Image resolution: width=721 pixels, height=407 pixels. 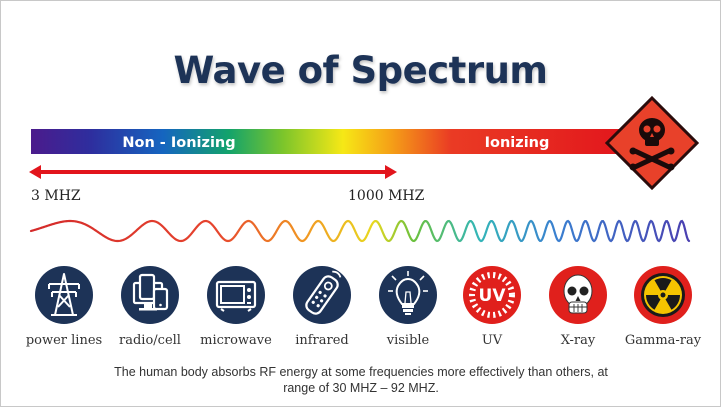 I want to click on light-bulb-icon, so click(x=408, y=295).